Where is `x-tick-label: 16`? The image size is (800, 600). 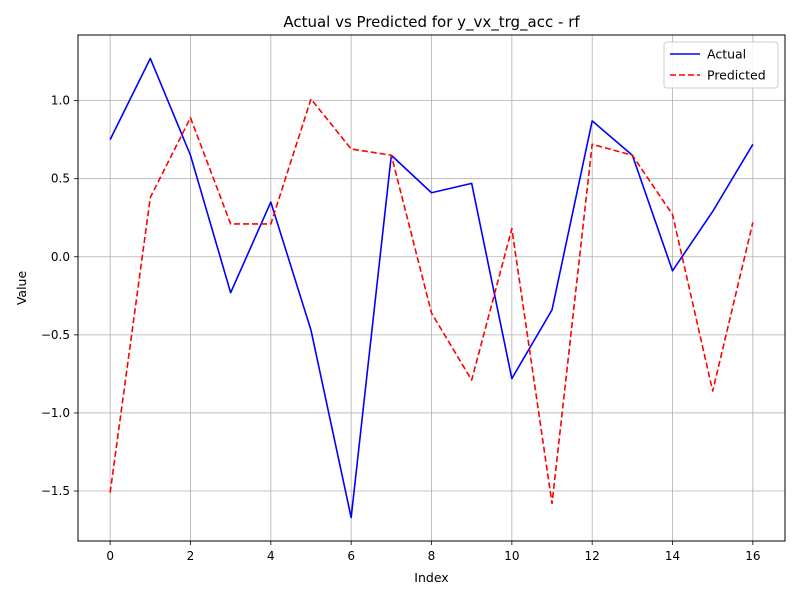 x-tick-label: 16 is located at coordinates (752, 556).